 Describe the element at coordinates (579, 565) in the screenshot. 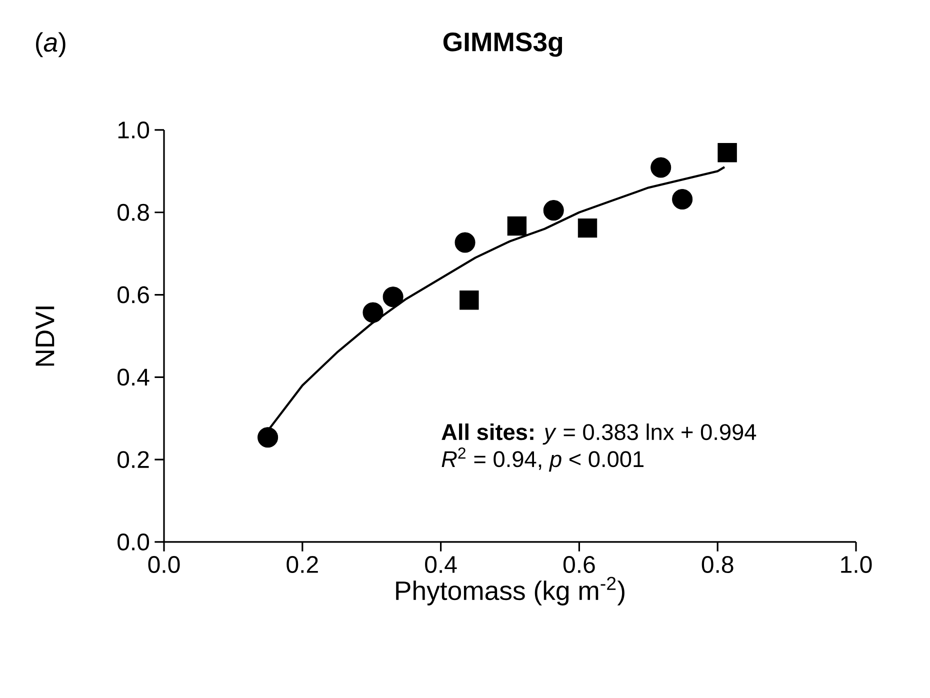

I see `x-tick-label: 0.6` at that location.